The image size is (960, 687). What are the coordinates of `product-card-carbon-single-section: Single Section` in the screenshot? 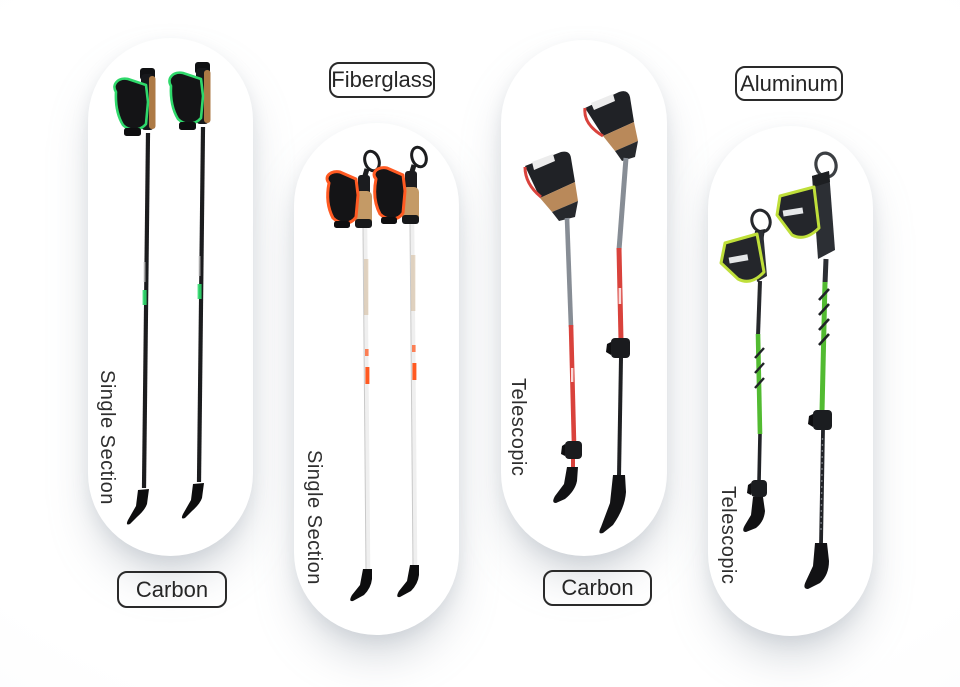 It's located at (170, 297).